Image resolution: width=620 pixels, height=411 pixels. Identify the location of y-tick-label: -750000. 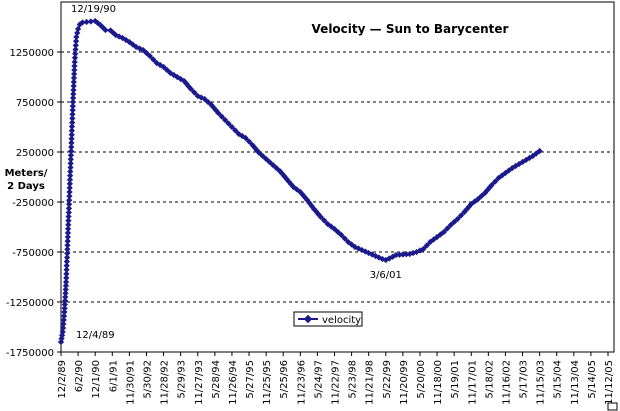
(33, 253).